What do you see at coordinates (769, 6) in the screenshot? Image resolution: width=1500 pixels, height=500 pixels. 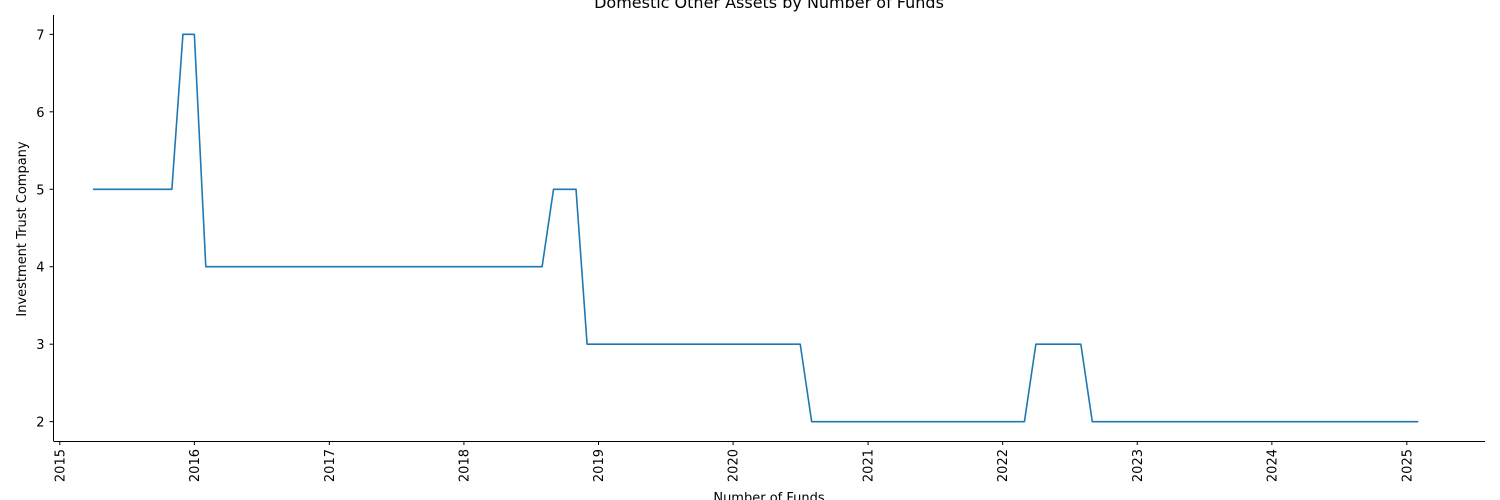 I see `chart-title: Domestic Other Assets by Number of Funds` at bounding box center [769, 6].